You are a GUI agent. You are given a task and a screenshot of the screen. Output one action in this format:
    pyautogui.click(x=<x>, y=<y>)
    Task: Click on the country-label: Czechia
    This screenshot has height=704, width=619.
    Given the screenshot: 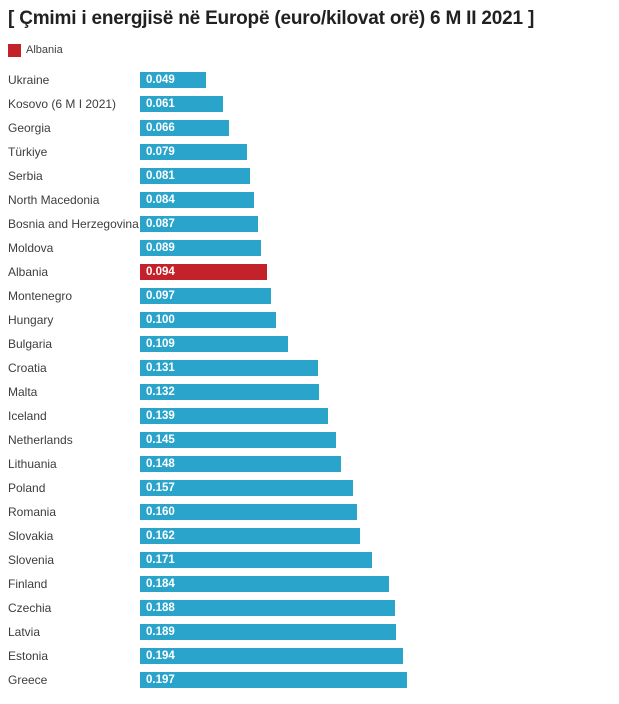 What is the action you would take?
    pyautogui.click(x=30, y=608)
    